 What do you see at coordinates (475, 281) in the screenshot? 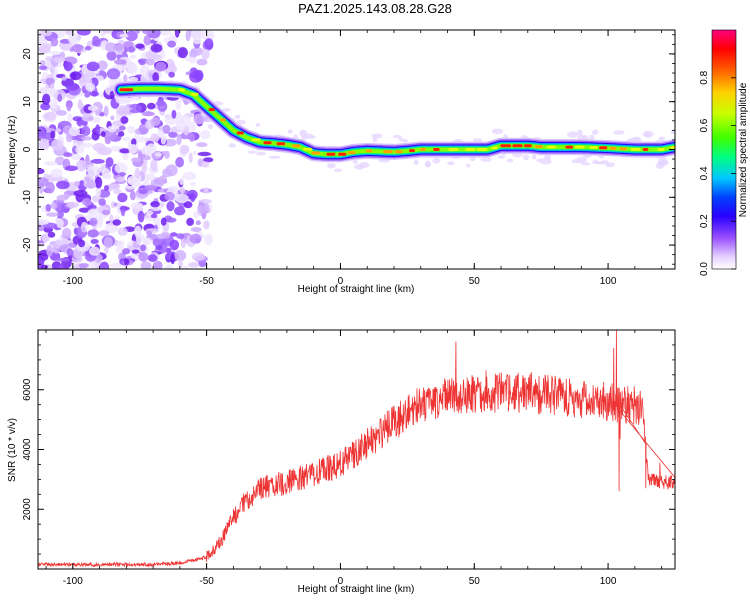
I see `x-tick-label: 50` at bounding box center [475, 281].